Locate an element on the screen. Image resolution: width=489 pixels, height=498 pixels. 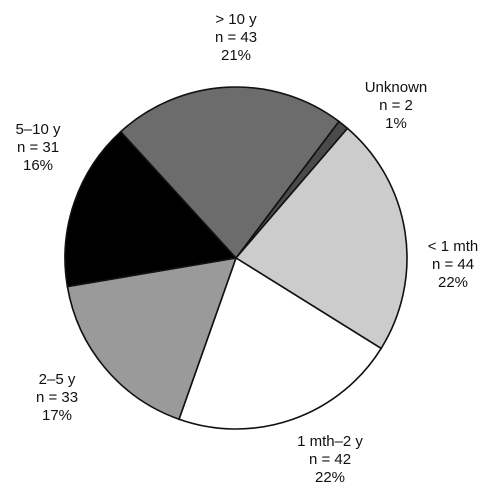
slice-n-1: n = 44 is located at coordinates (453, 264).